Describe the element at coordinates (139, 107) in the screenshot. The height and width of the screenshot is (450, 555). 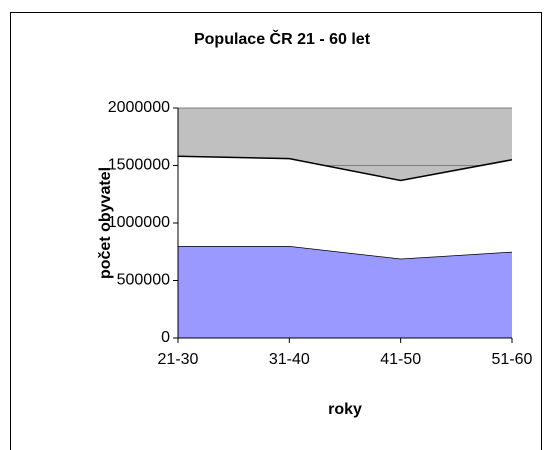
I see `y-tick-label: 2000000` at that location.